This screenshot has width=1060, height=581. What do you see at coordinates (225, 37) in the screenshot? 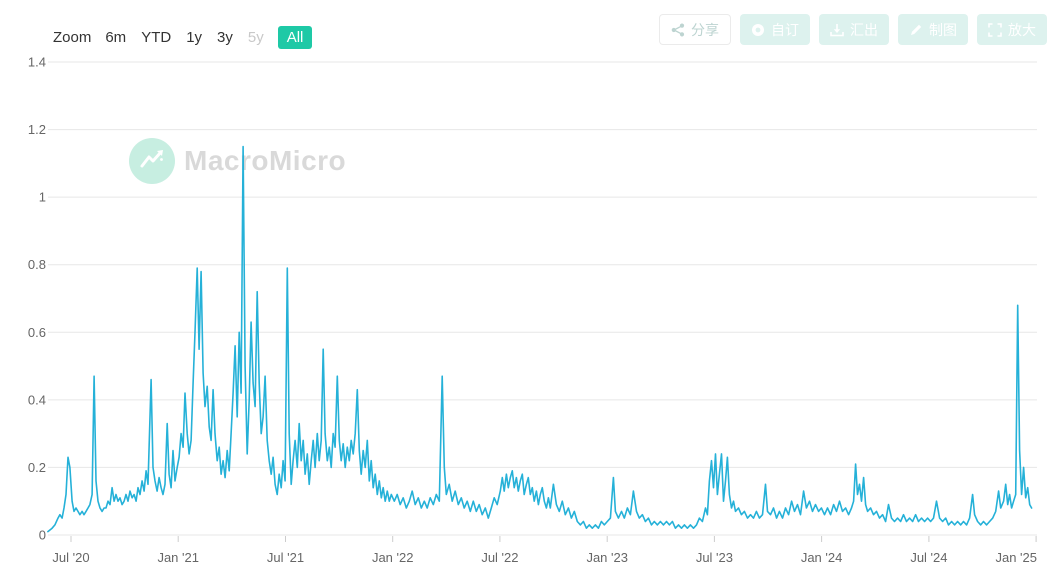
I see `range-3y: 3y` at bounding box center [225, 37].